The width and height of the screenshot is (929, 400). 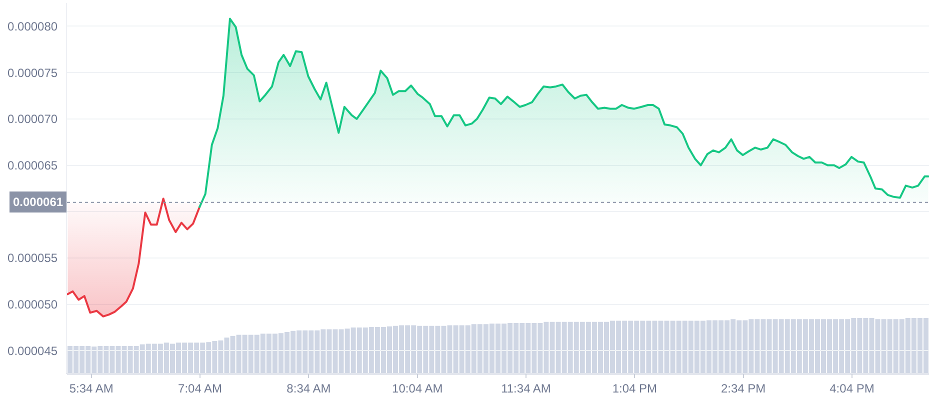 I want to click on ref-line-label: 0.000061, so click(x=38, y=202).